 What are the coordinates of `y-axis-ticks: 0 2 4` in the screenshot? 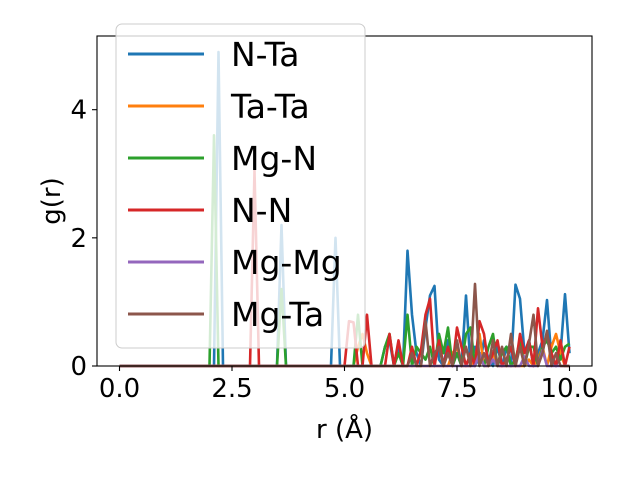 It's located at (83, 239).